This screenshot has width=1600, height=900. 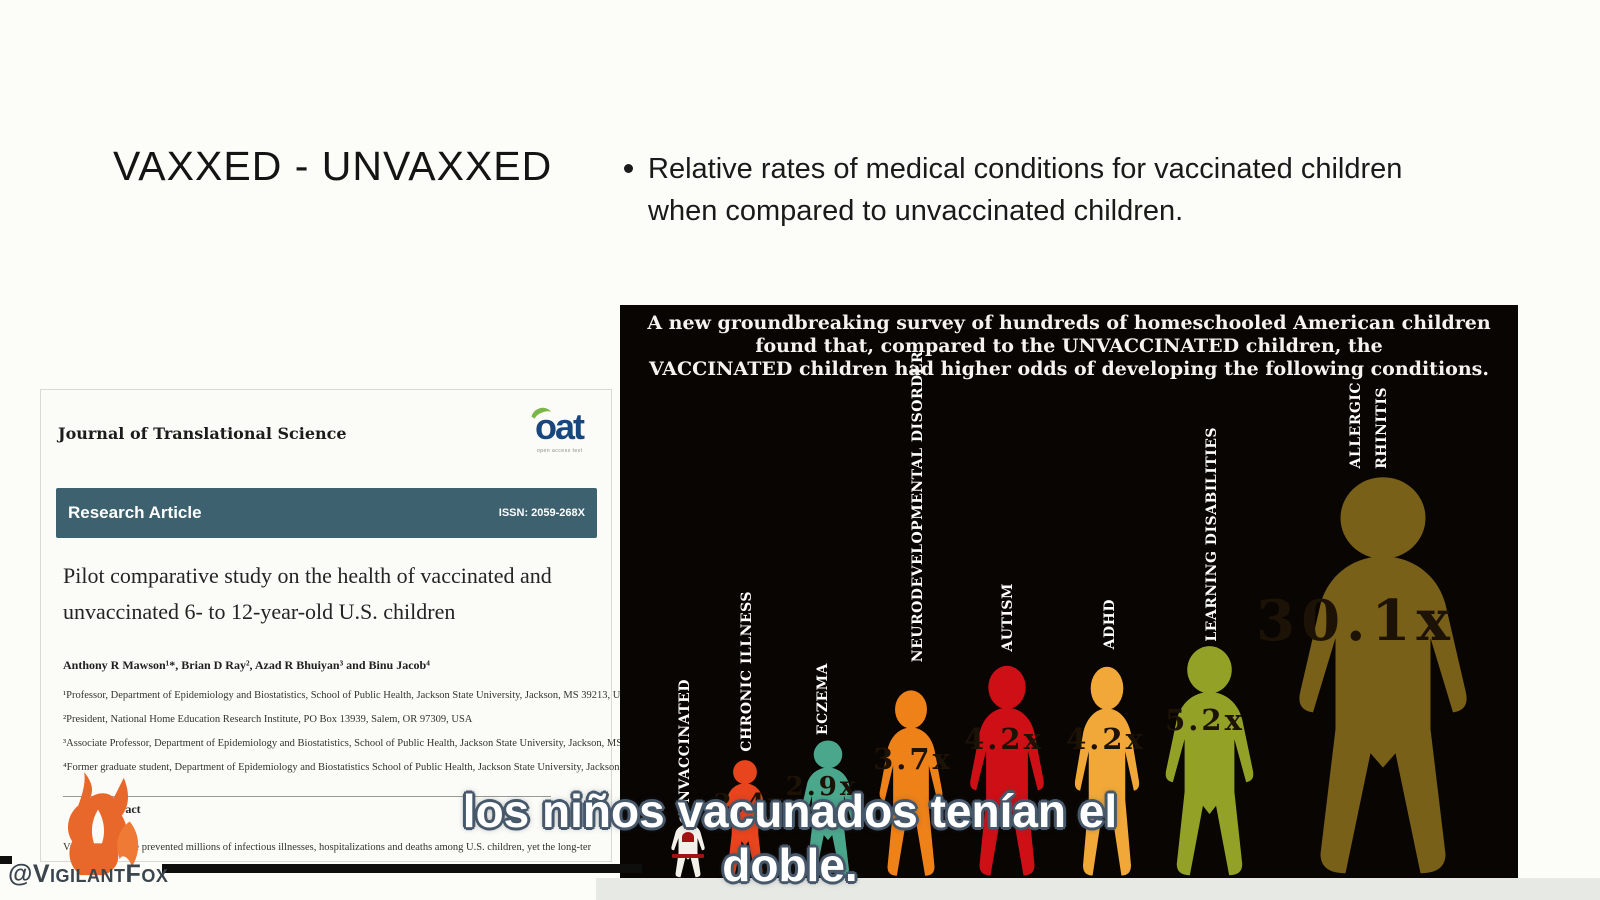 I want to click on subtitle-caption: los niños vacunados tenían el doble., so click(x=790, y=838).